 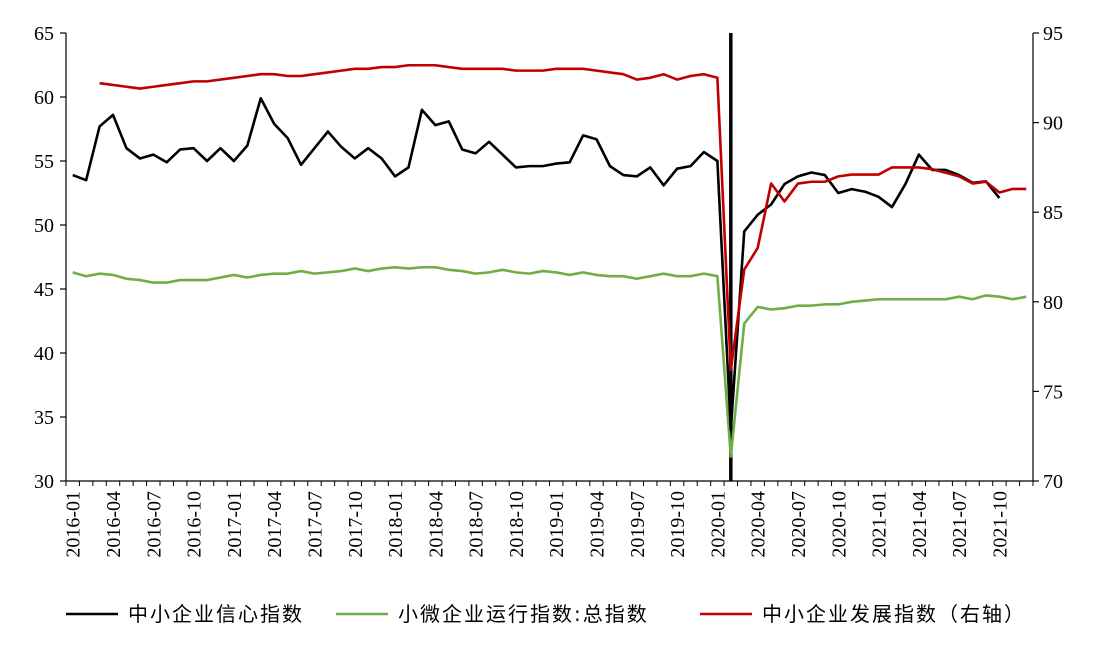 I want to click on x-tick-label: 2016-01, so click(x=74, y=524).